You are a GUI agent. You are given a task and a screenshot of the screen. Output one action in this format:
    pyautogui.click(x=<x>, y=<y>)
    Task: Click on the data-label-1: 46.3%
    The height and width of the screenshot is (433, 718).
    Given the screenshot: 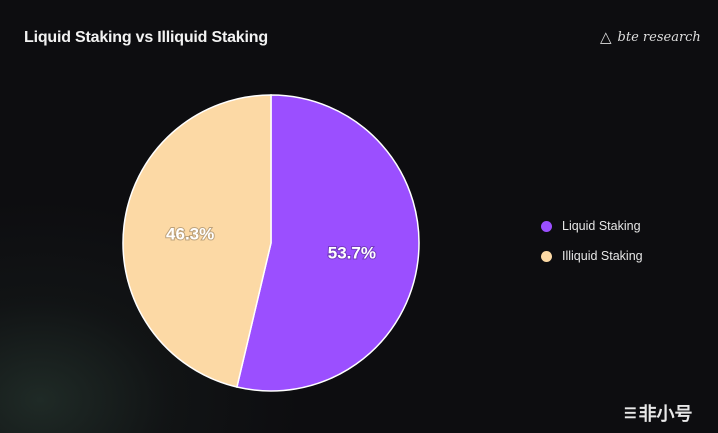 What is the action you would take?
    pyautogui.click(x=190, y=234)
    